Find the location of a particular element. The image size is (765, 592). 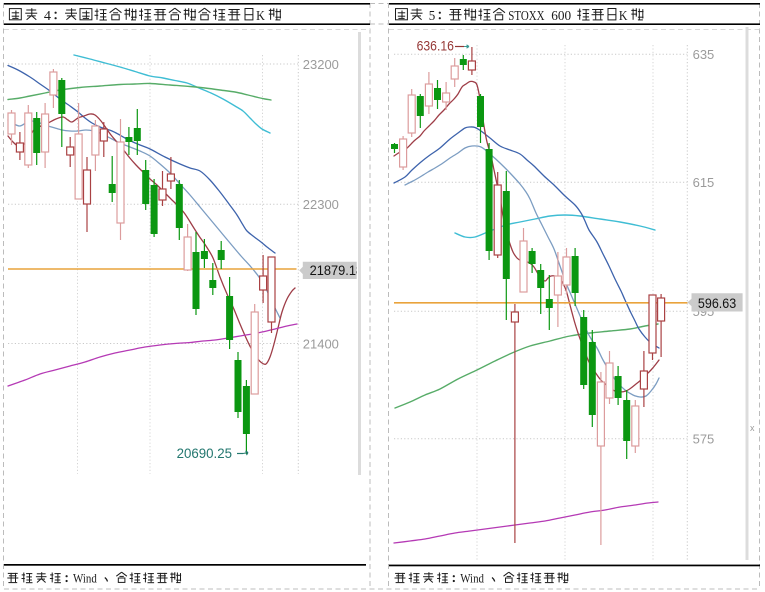

svg-text: 615 is located at coordinates (704, 182).